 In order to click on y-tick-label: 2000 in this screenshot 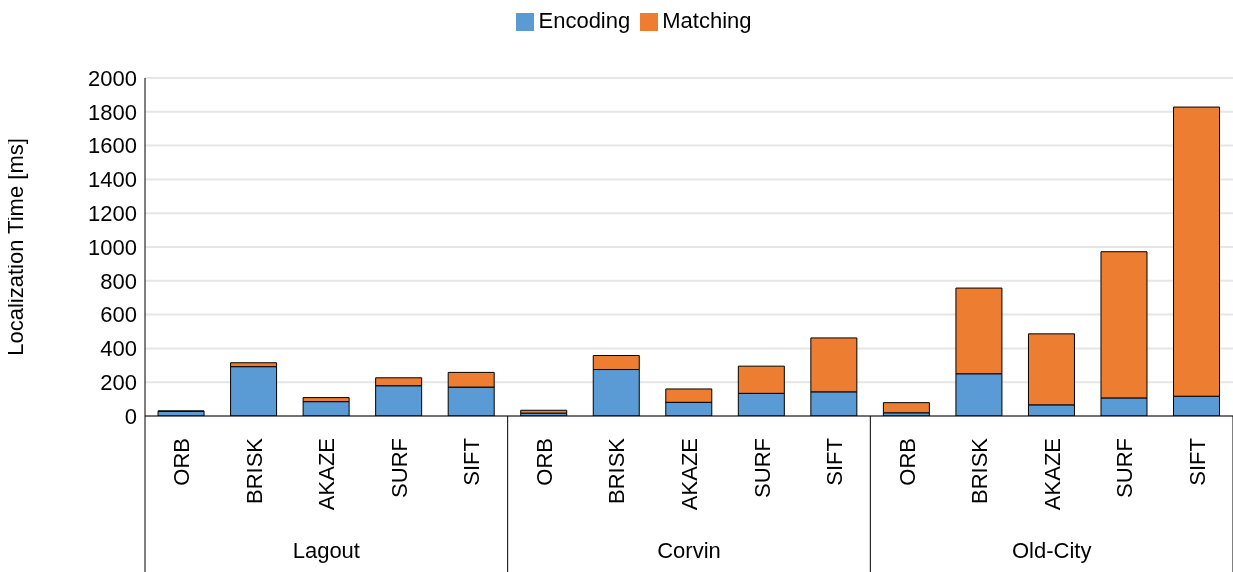, I will do `click(112, 78)`.